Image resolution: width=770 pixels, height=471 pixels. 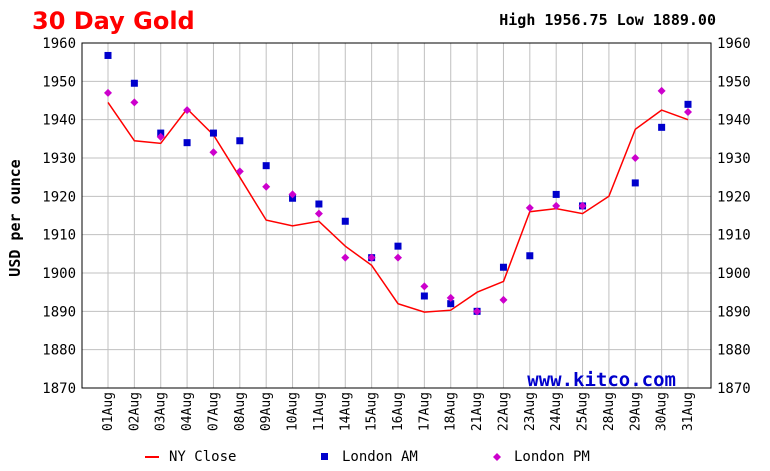 I want to click on x-tick-label: 22Aug, so click(x=503, y=411).